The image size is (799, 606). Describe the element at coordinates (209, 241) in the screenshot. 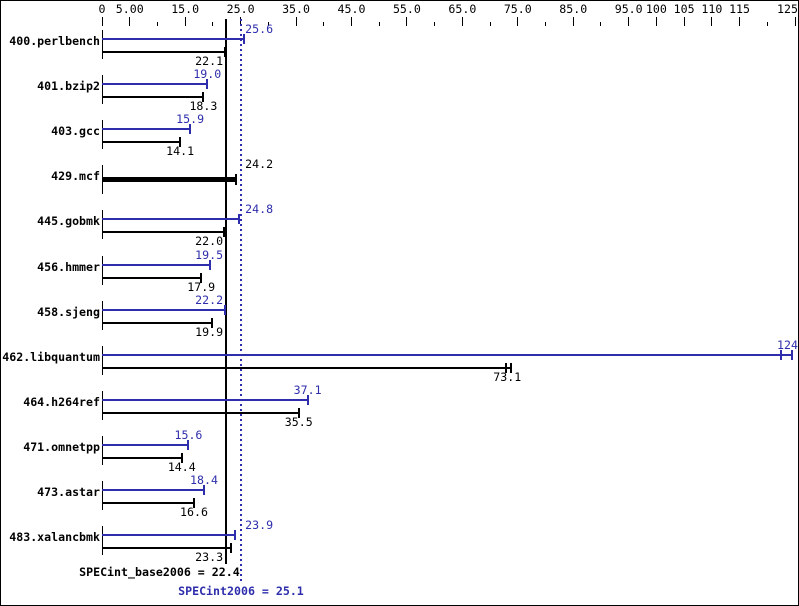

I see `base-value-label: 22.0` at that location.